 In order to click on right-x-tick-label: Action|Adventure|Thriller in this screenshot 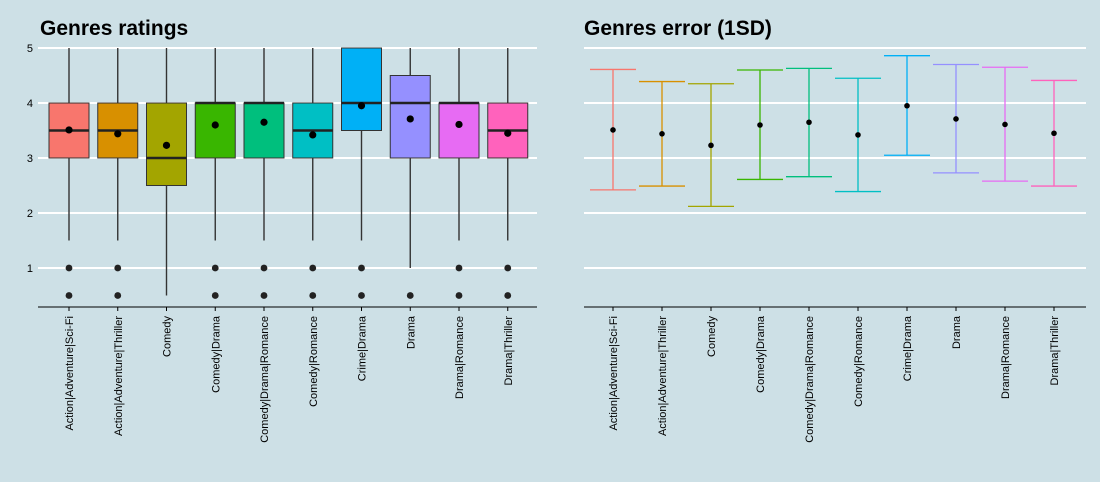, I will do `click(663, 376)`.